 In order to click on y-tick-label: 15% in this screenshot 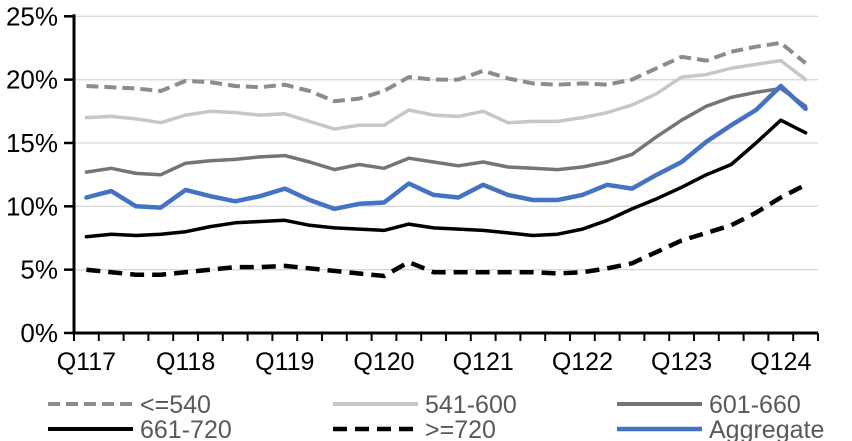, I will do `click(32, 143)`.